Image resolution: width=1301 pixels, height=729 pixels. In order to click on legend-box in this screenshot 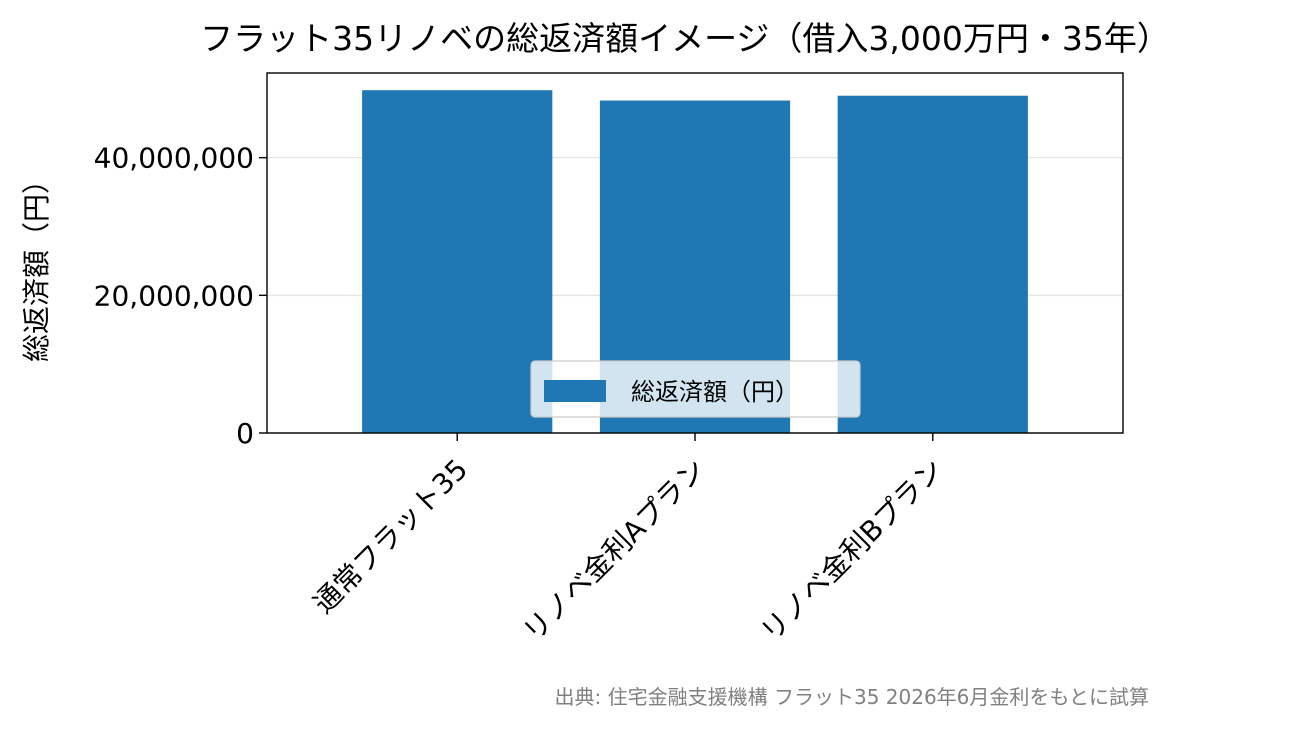, I will do `click(695, 389)`.